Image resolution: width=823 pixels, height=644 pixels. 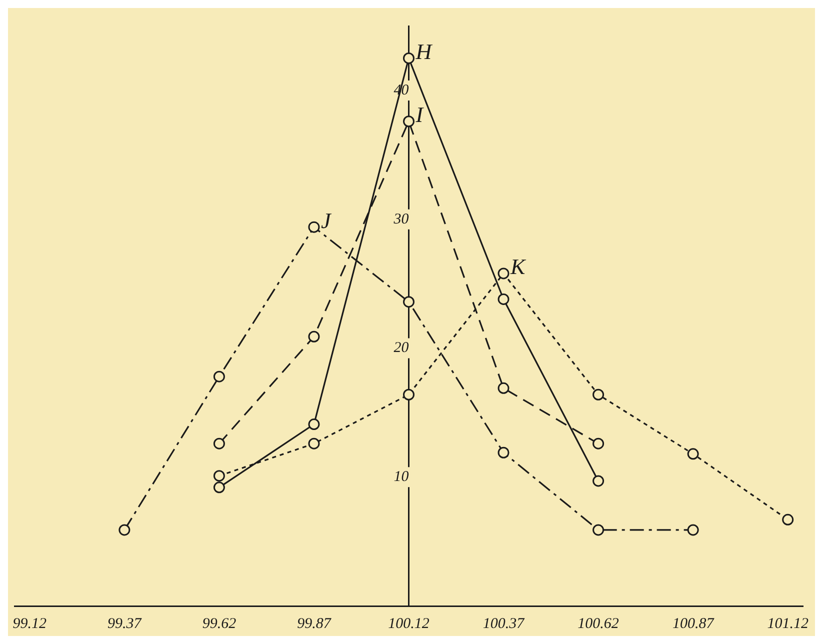 What do you see at coordinates (409, 624) in the screenshot?
I see `x-tick-label: 100.12` at bounding box center [409, 624].